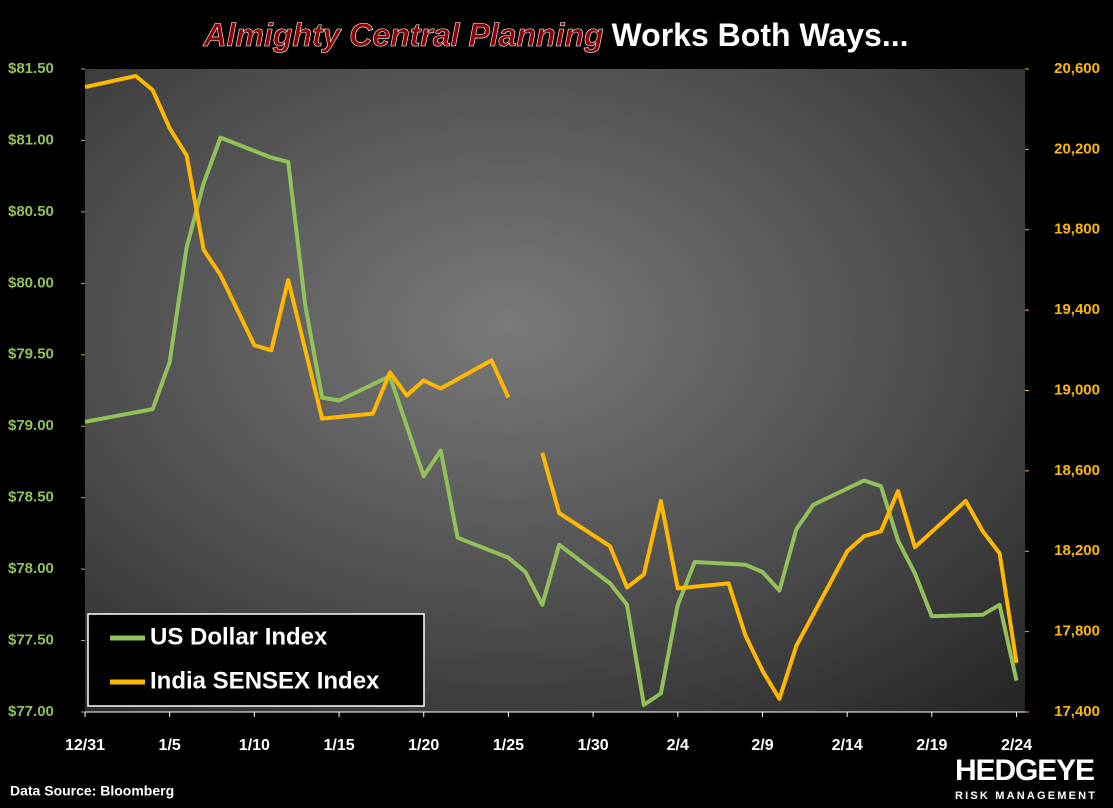 The height and width of the screenshot is (808, 1113). I want to click on y-tick-label: $78.00, so click(31, 568).